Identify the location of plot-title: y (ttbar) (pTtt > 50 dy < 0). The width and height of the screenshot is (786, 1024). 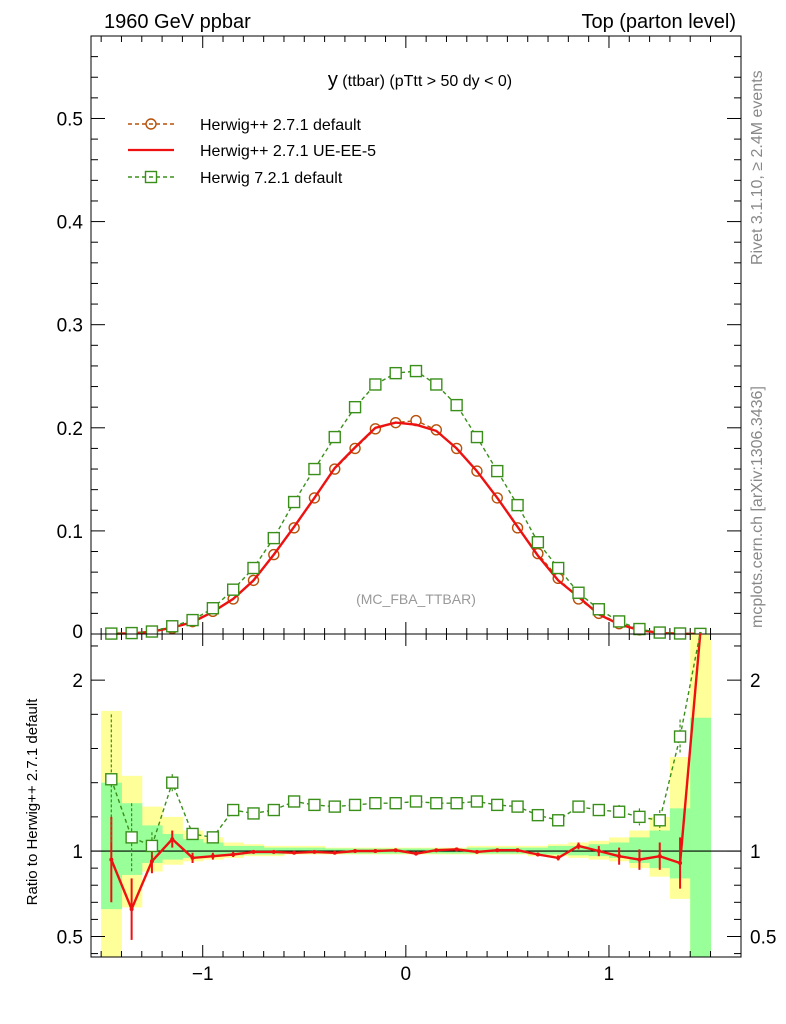
(420, 80).